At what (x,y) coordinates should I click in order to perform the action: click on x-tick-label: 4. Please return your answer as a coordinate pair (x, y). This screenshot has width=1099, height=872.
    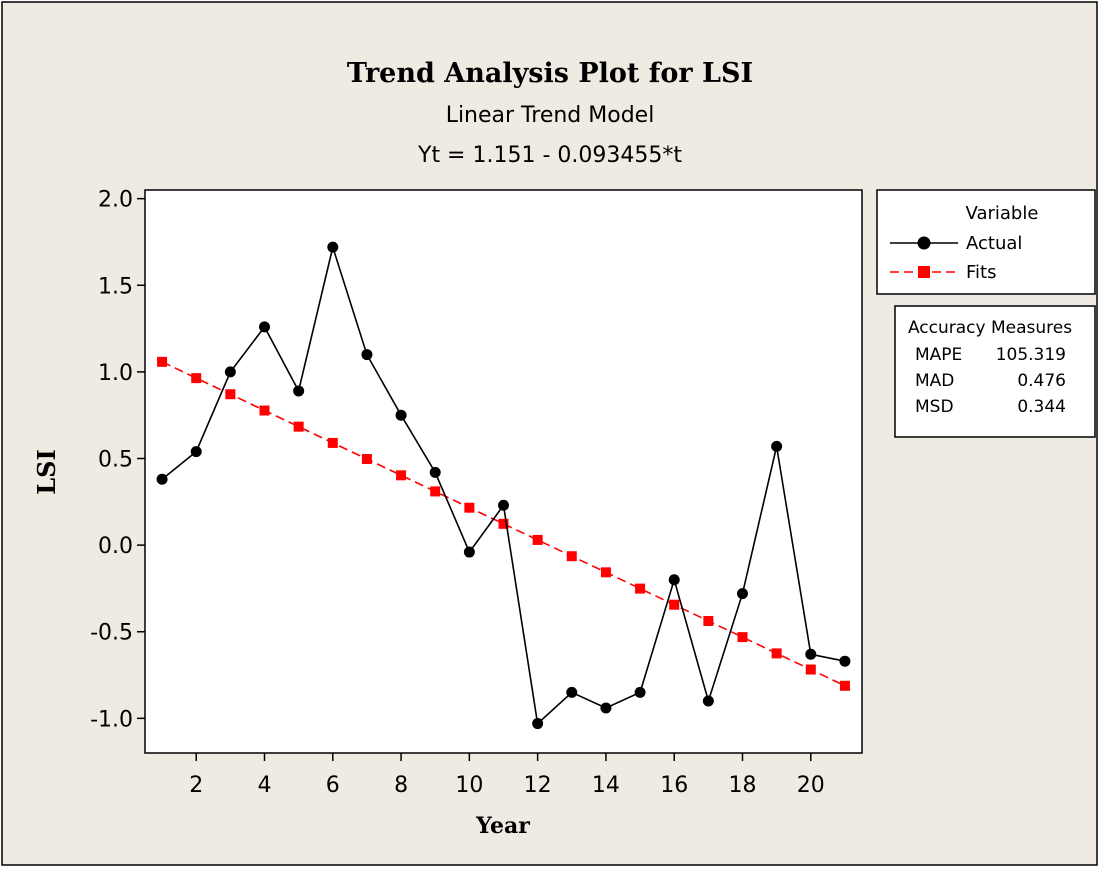
    Looking at the image, I should click on (265, 785).